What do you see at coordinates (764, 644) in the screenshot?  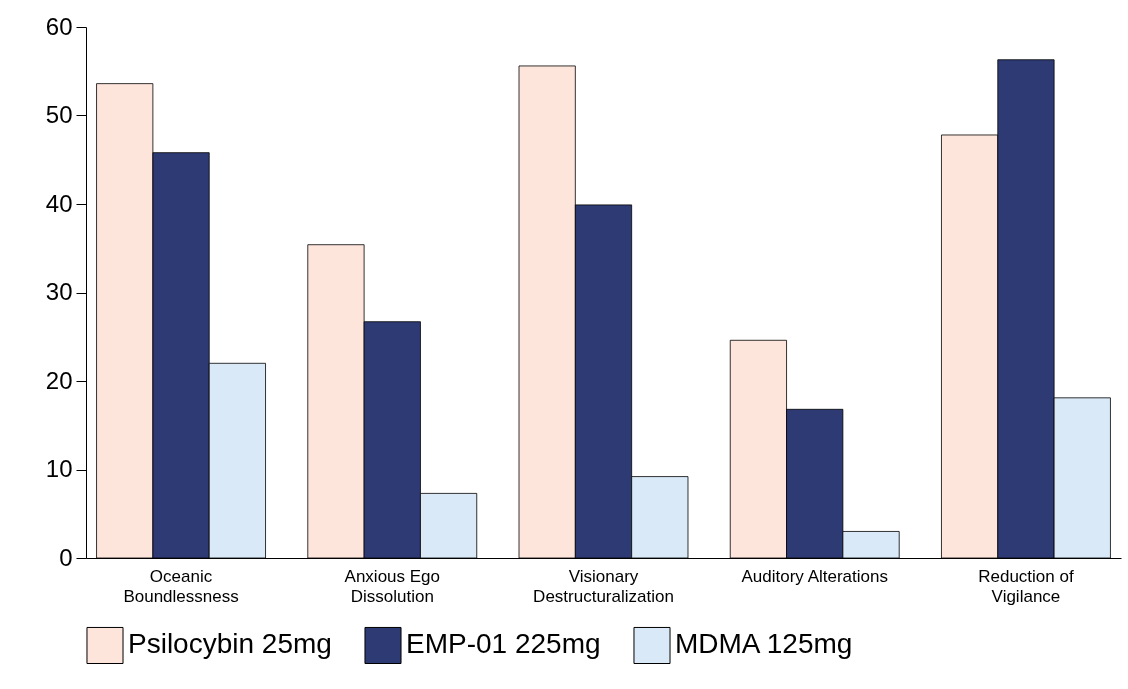 I see `legend-label: MDMA 125mg` at bounding box center [764, 644].